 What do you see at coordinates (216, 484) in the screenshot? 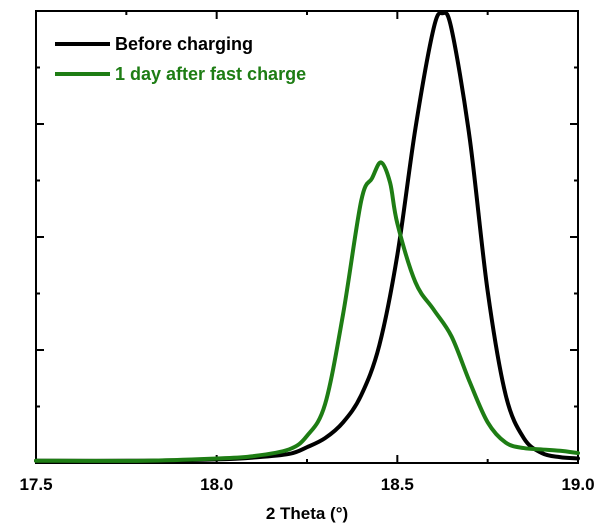
I see `x-tick-label: 18.0` at bounding box center [216, 484].